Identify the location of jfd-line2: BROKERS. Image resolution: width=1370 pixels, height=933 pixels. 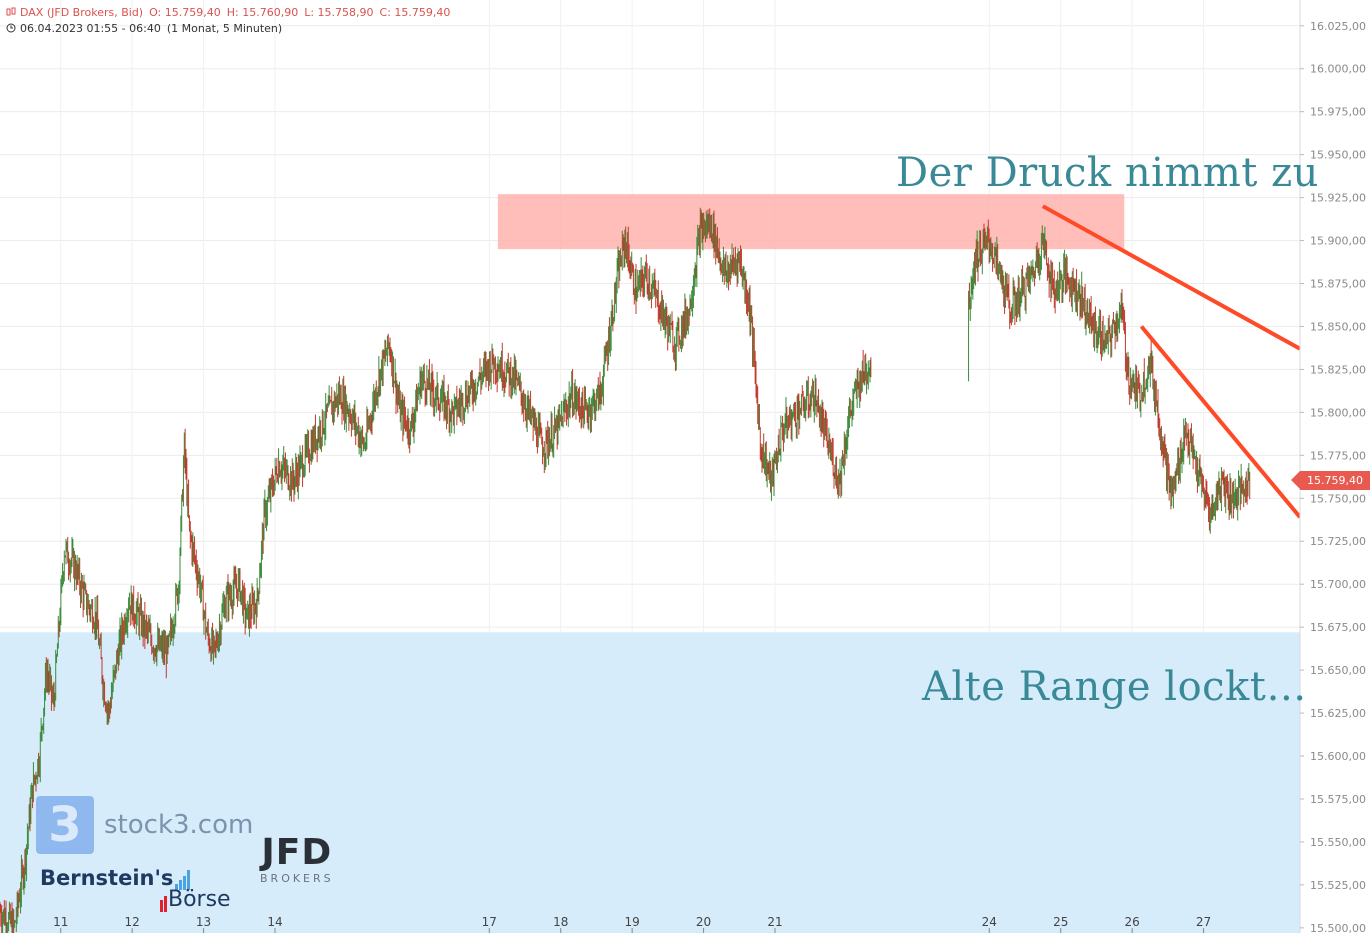
(297, 878).